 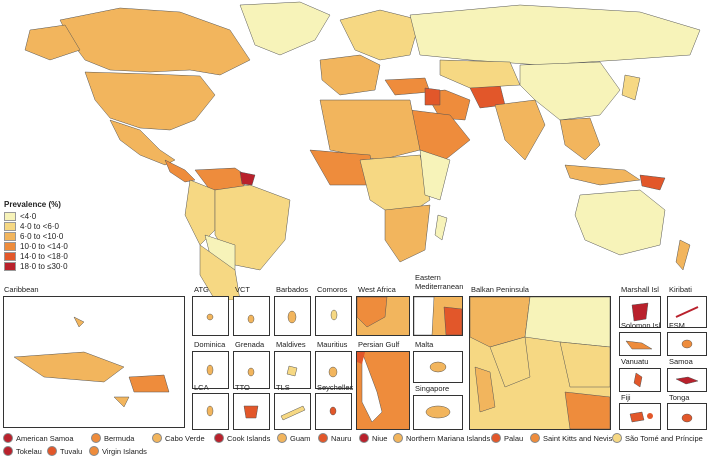 I want to click on key-item-label: Saint Kitts and Nevis, so click(x=578, y=438).